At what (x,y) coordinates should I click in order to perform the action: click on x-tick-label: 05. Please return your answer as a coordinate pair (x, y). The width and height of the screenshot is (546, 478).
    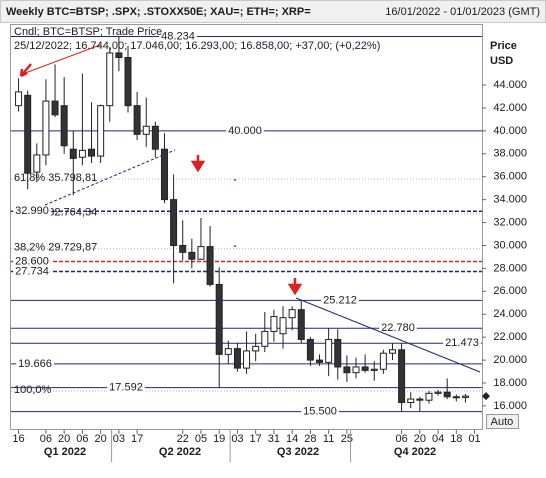
    Looking at the image, I should click on (201, 439).